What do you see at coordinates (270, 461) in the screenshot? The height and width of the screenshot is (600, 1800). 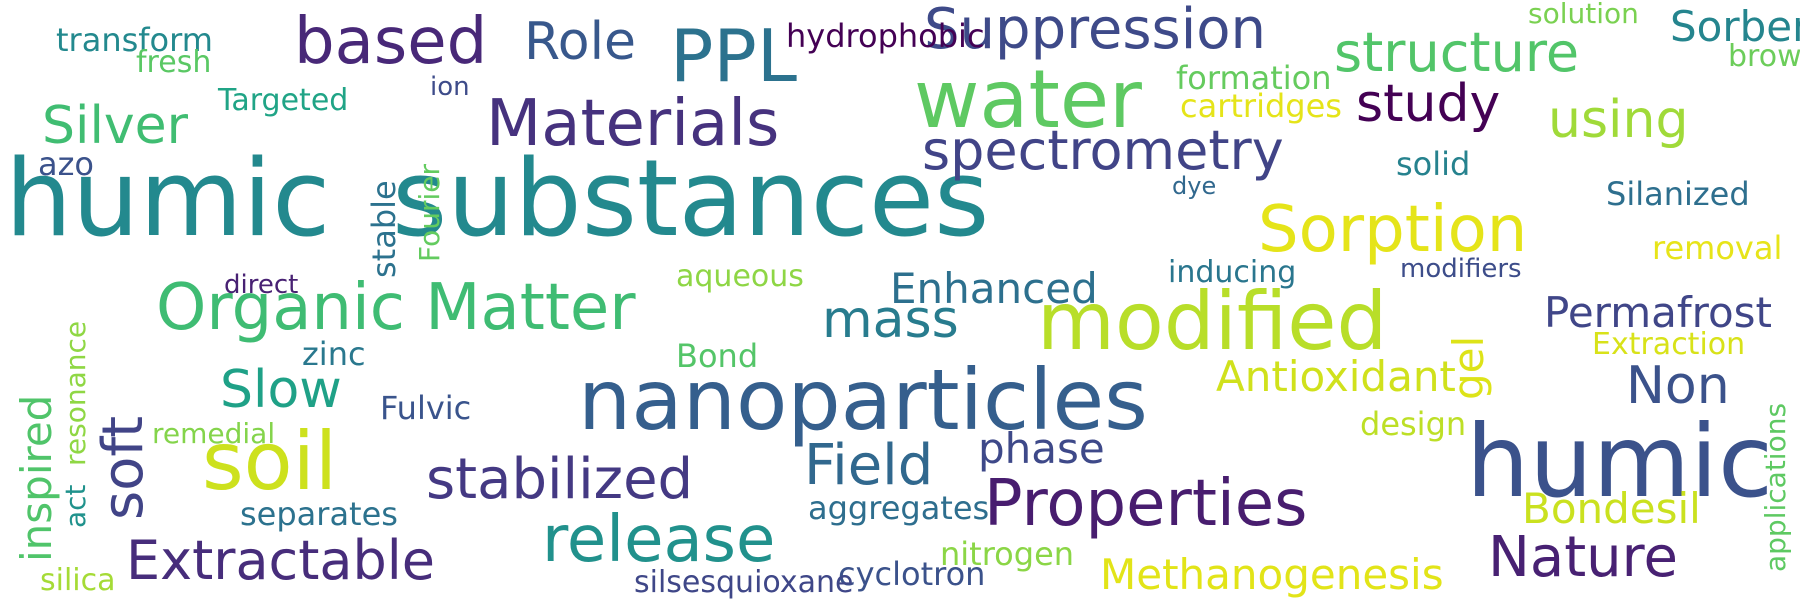 I see `word-soil: soil` at bounding box center [270, 461].